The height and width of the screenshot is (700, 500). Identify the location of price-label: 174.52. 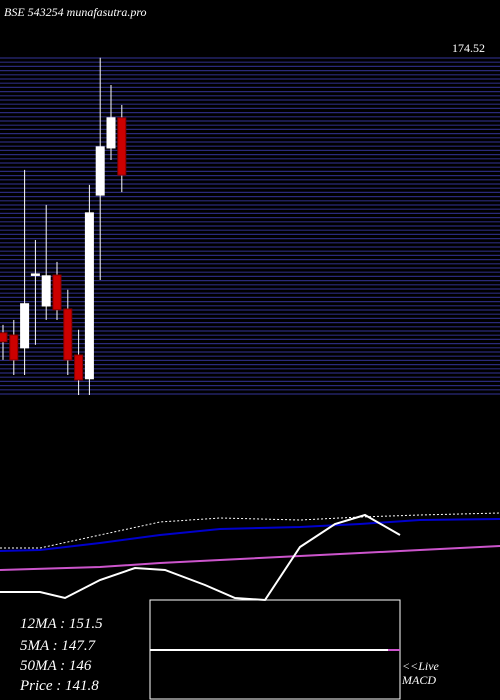
(468, 48).